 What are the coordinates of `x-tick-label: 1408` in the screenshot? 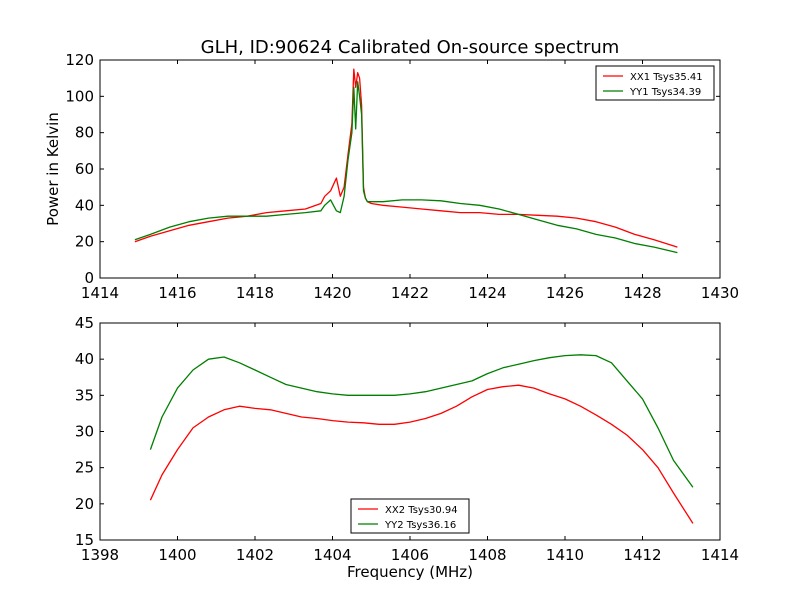 It's located at (487, 555).